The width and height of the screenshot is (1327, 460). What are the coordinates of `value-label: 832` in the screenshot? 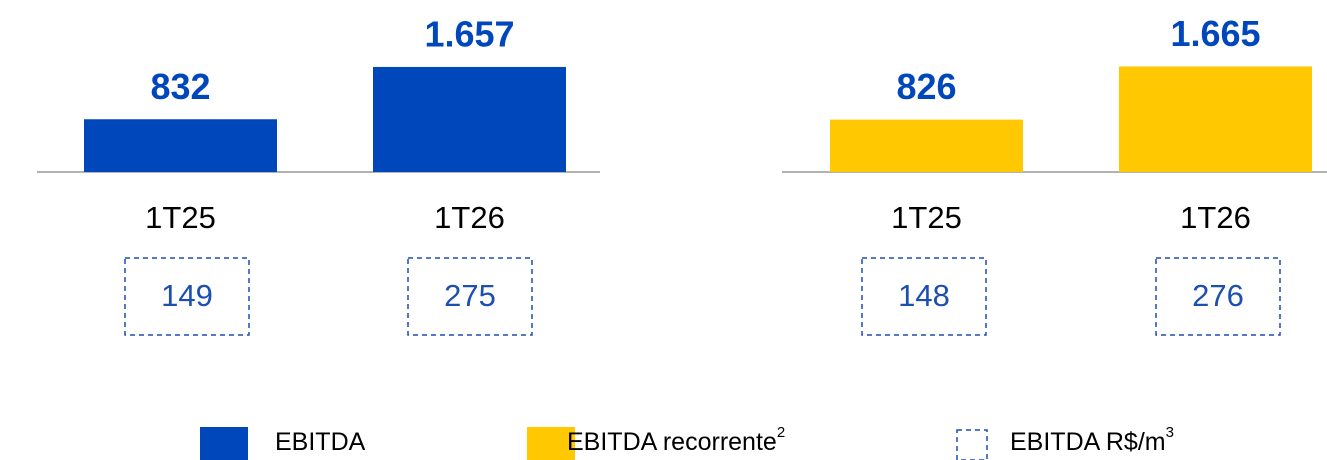 It's located at (180, 86).